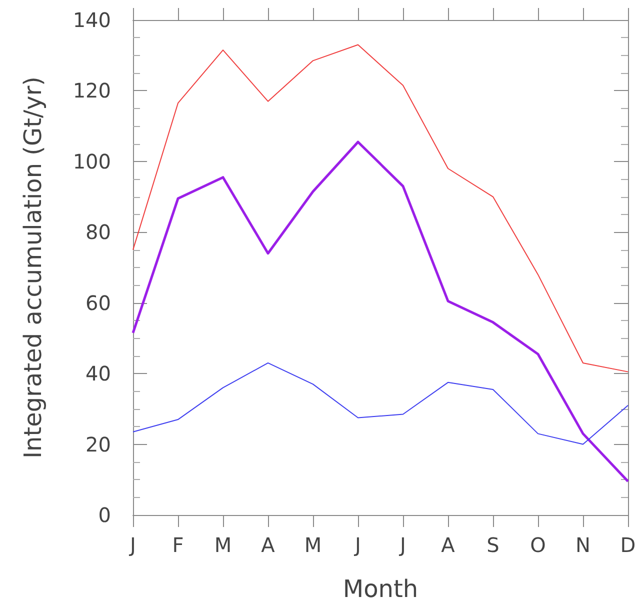 The image size is (644, 612). Describe the element at coordinates (91, 20) in the screenshot. I see `y-tick-label: 140` at that location.